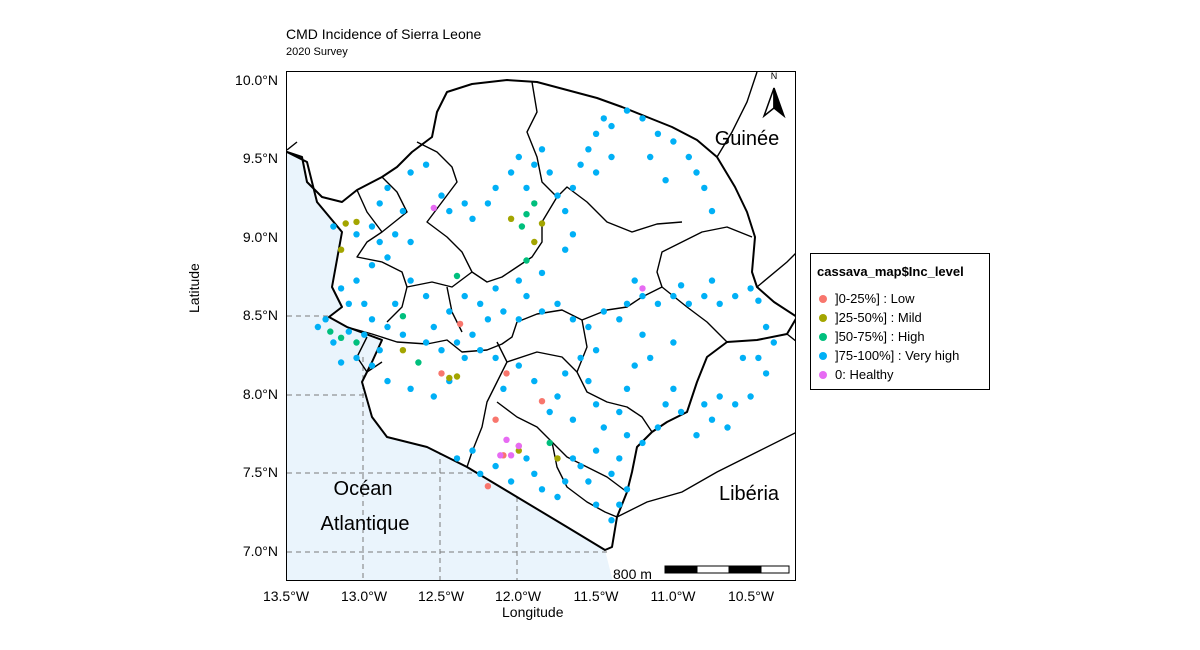 Image resolution: width=1200 pixels, height=650 pixels. What do you see at coordinates (363, 489) in the screenshot?
I see `label-ocean: Océan` at bounding box center [363, 489].